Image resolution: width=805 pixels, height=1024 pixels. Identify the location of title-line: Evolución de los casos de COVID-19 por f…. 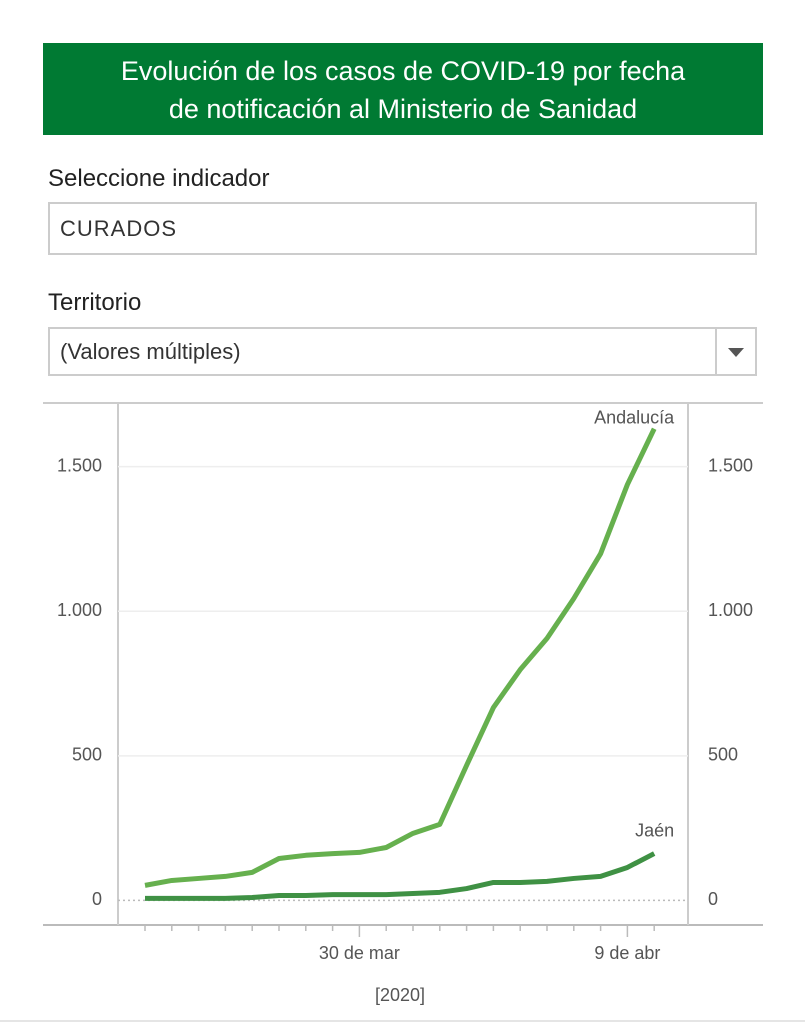
(403, 71).